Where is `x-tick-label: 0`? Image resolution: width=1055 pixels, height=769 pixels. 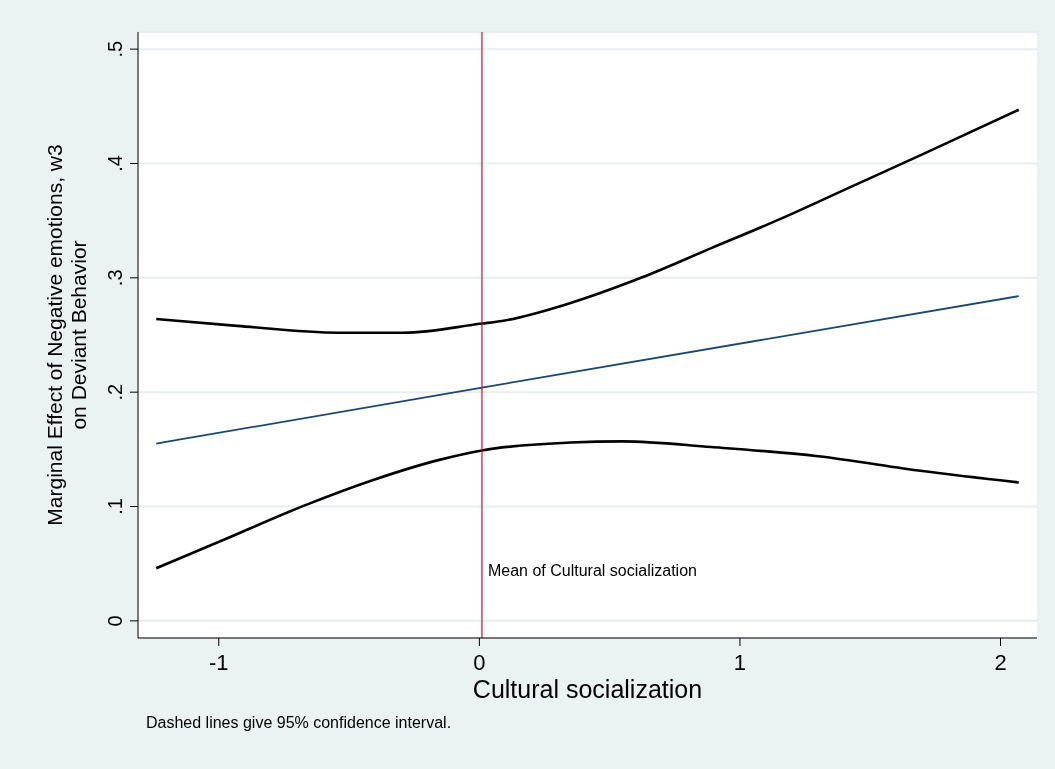 x-tick-label: 0 is located at coordinates (479, 662).